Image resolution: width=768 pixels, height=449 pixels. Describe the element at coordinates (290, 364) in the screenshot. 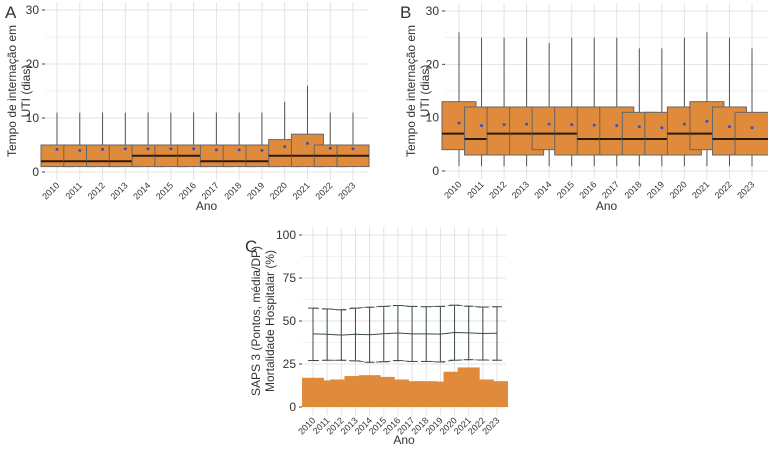

I see `y-tick-label: 25` at that location.